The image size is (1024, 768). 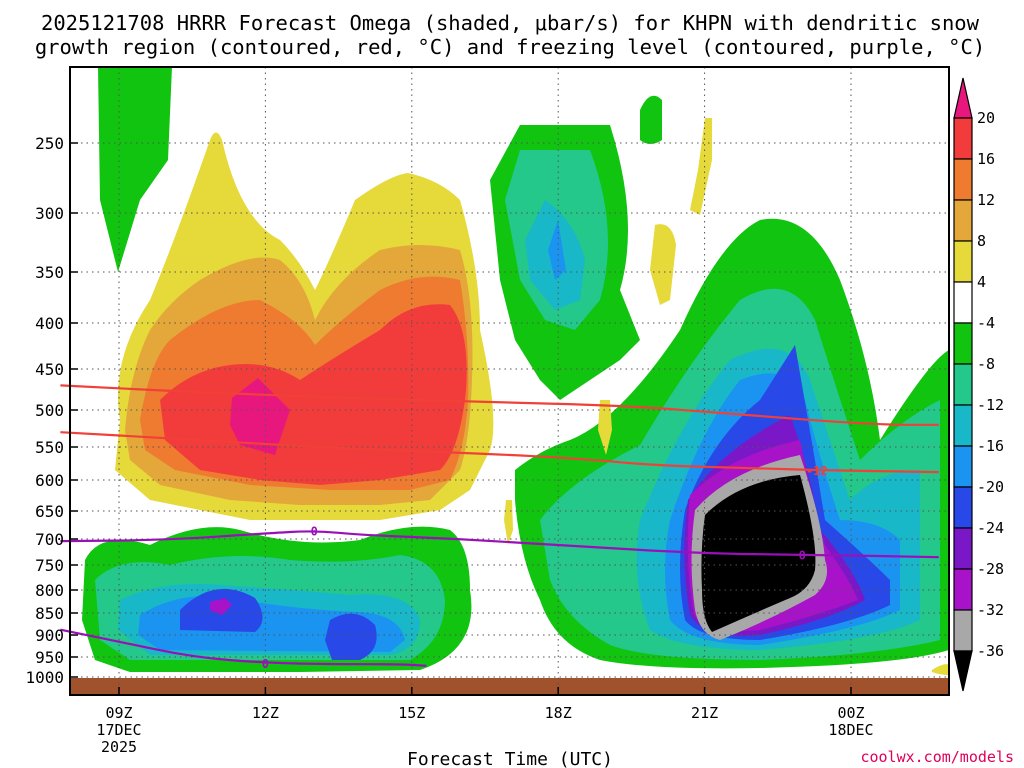 I want to click on colorbar-bin--12_-8, so click(x=963, y=384).